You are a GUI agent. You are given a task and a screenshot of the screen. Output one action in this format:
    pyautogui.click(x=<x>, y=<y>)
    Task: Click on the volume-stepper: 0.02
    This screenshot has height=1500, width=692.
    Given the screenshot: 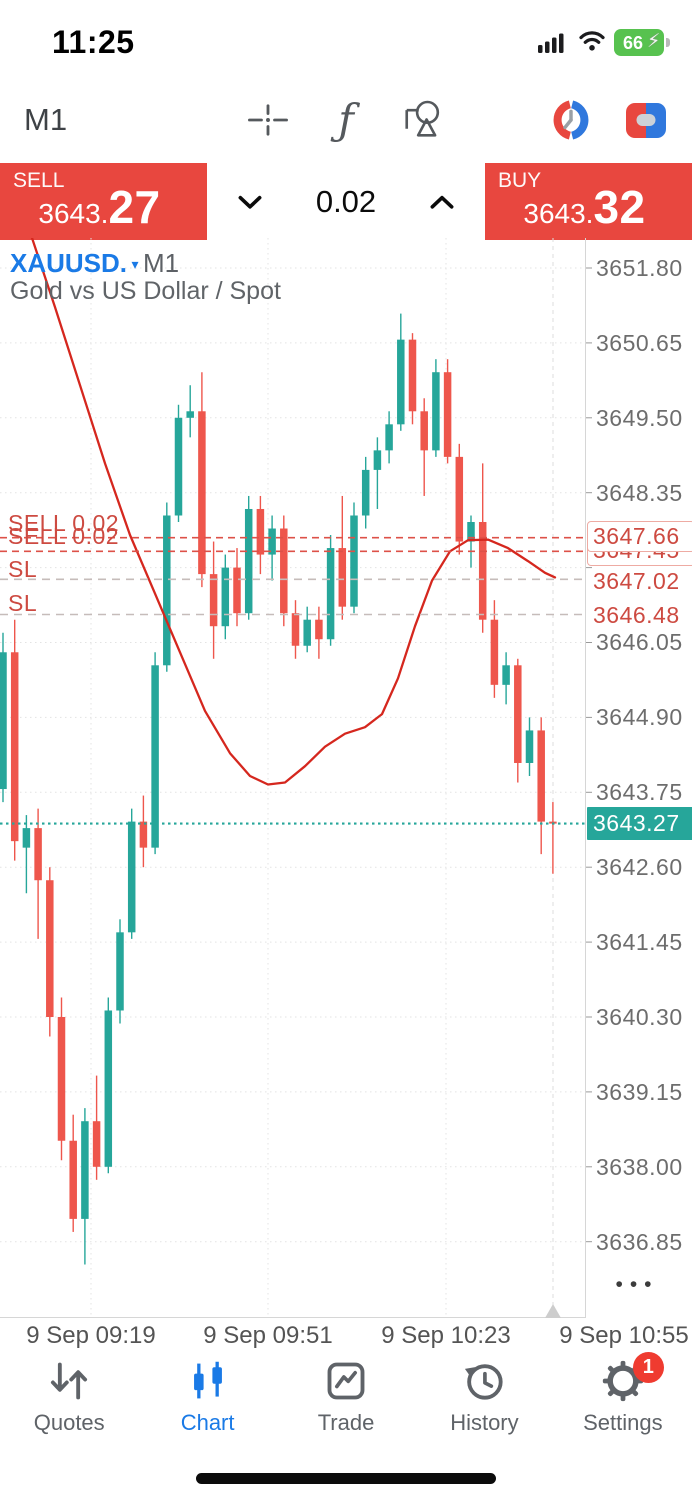 What is the action you would take?
    pyautogui.click(x=346, y=201)
    